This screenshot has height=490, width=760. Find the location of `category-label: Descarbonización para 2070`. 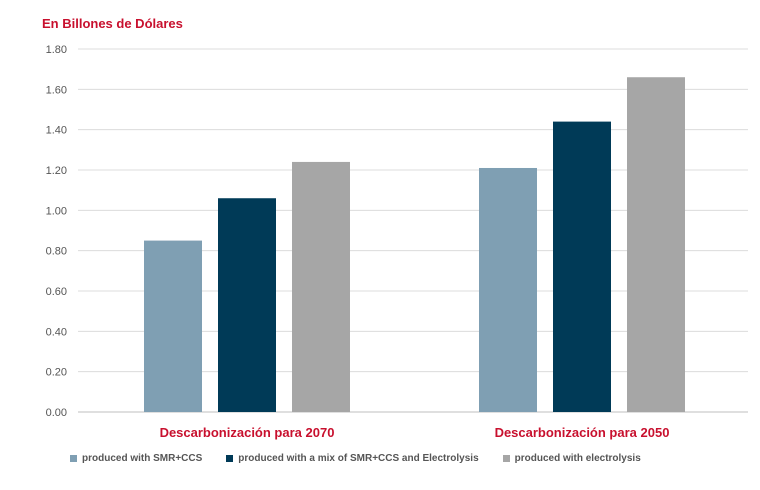

category-label: Descarbonización para 2070 is located at coordinates (247, 432).